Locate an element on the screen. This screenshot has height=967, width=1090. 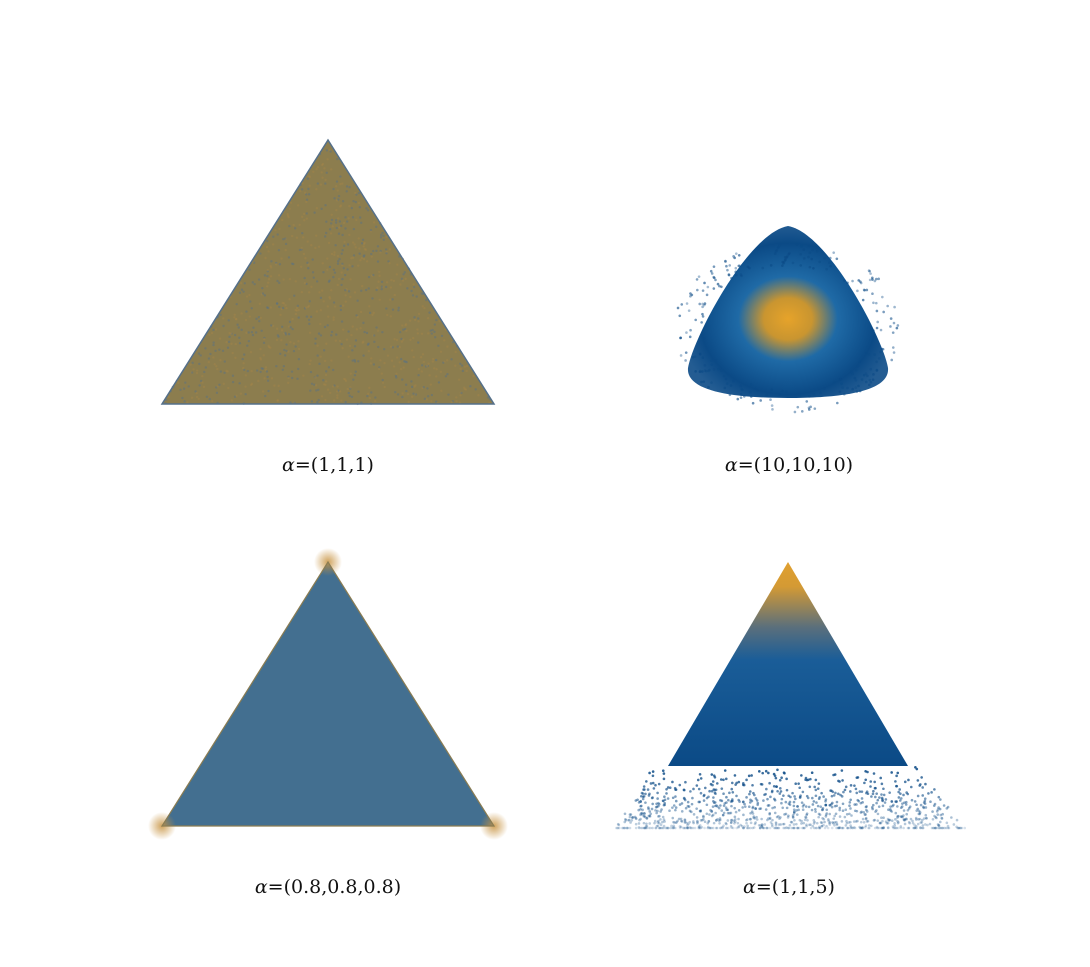
outlier-points is located at coordinates (788, 328).